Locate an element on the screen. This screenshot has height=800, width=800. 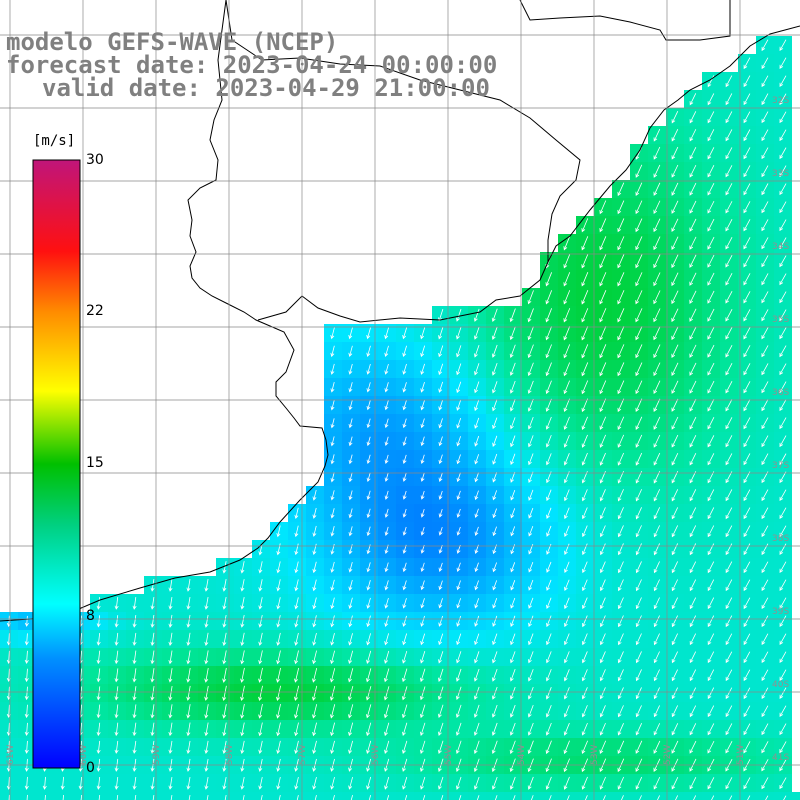
colorbar-tick: 15 is located at coordinates (95, 463).